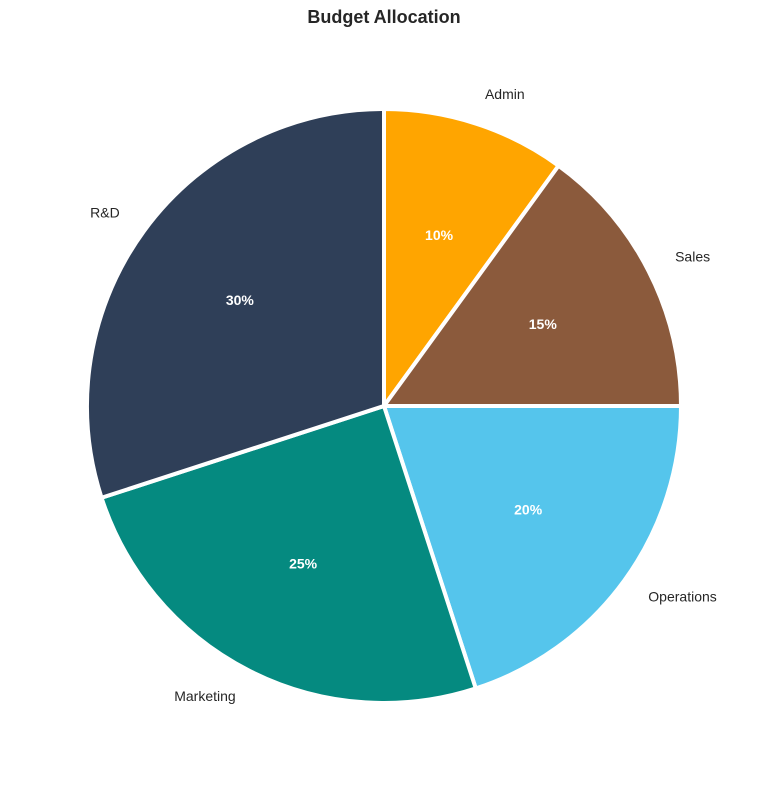  What do you see at coordinates (682, 597) in the screenshot?
I see `label-operations: Operations` at bounding box center [682, 597].